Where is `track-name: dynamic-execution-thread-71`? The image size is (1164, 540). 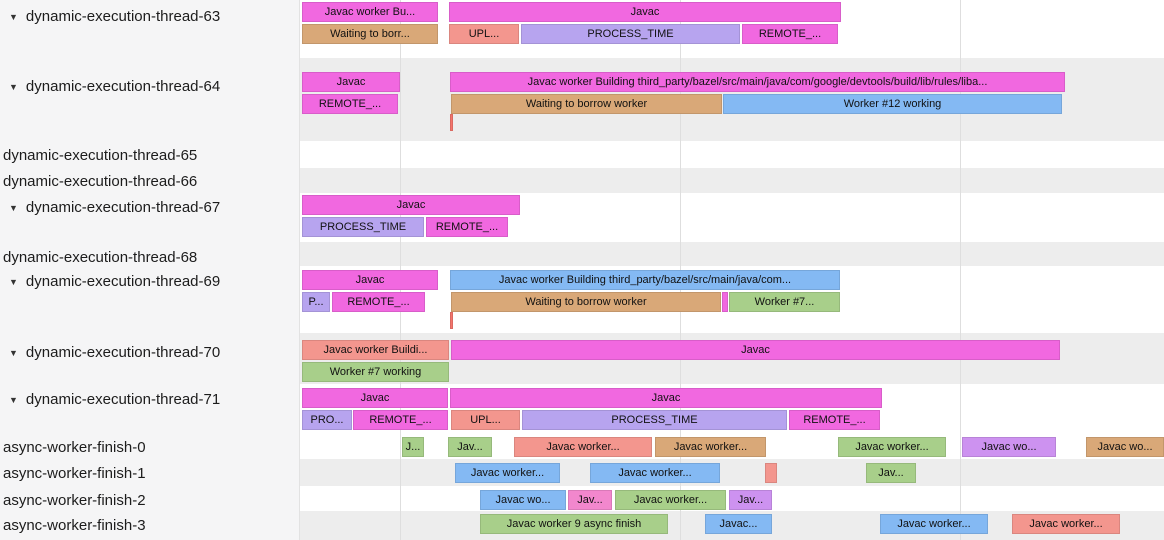
track-name: dynamic-execution-thread-71 is located at coordinates (123, 399).